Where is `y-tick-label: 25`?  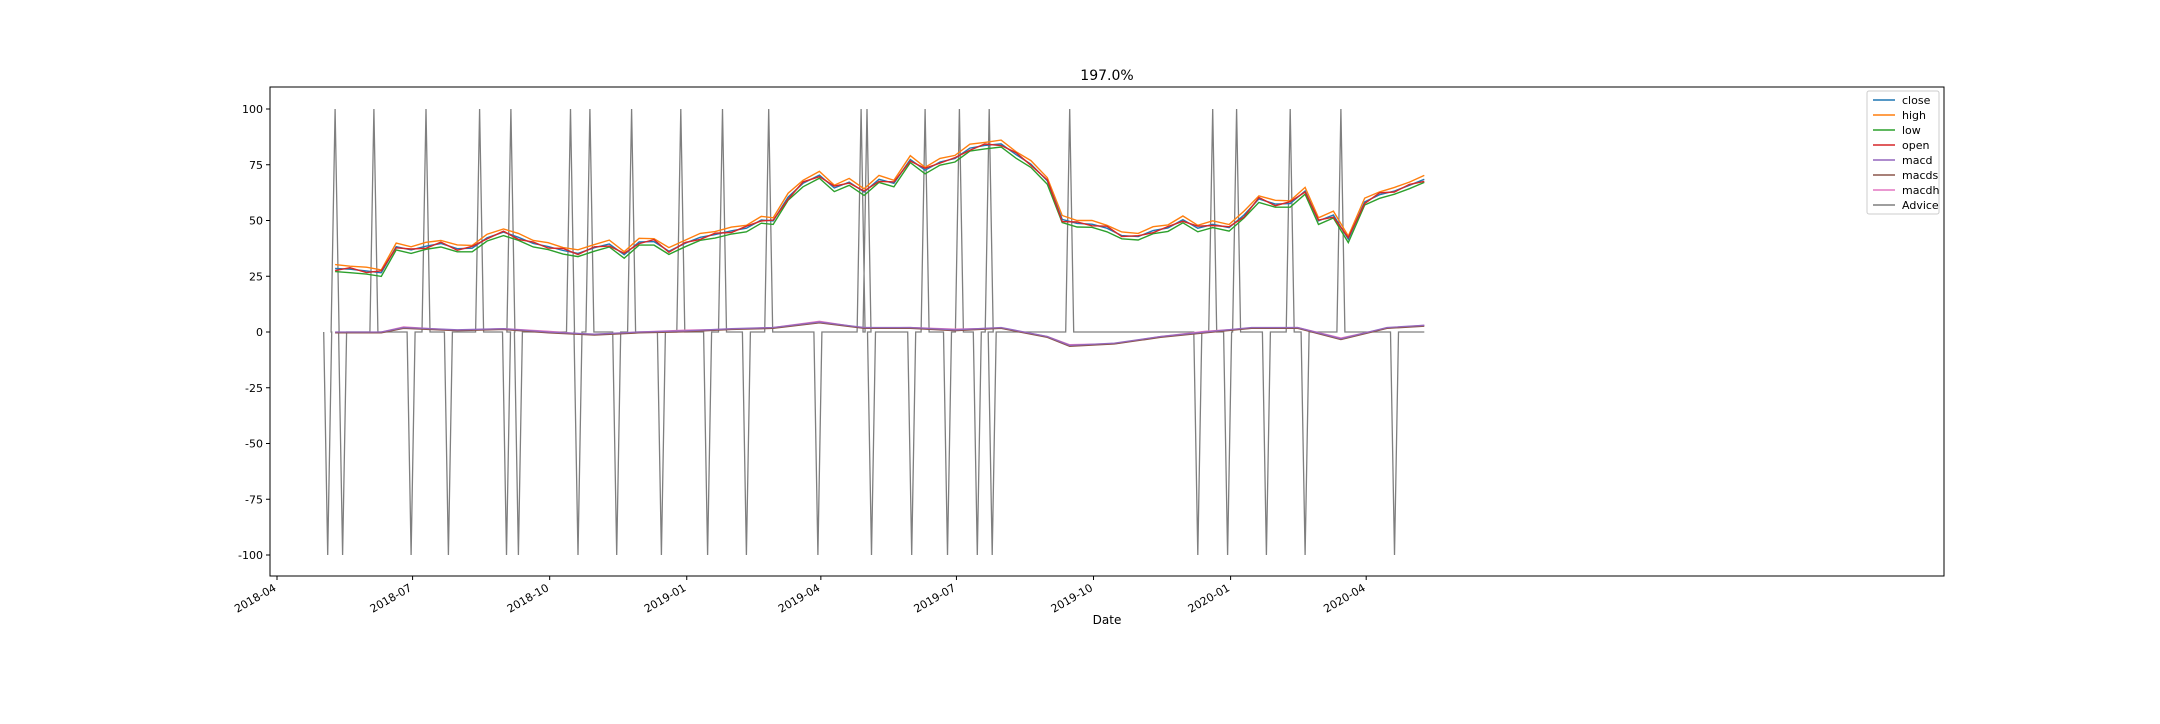 y-tick-label: 25 is located at coordinates (256, 276).